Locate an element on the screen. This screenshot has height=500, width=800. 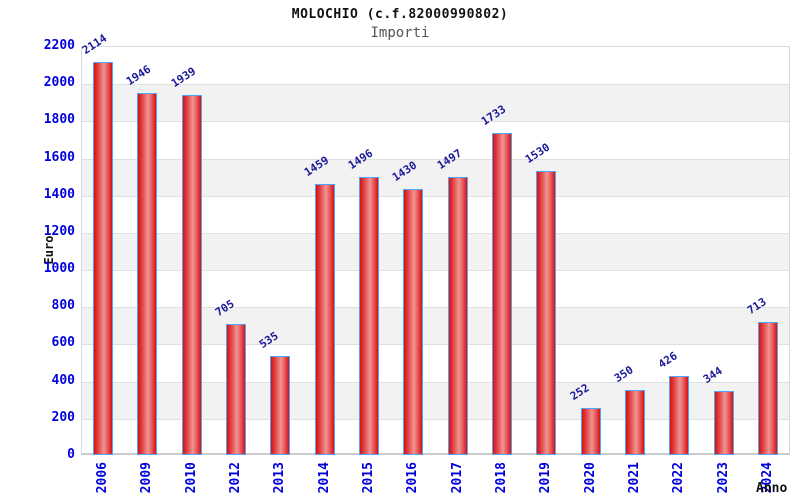
x-tick-label: 2006 is located at coordinates (103, 478).